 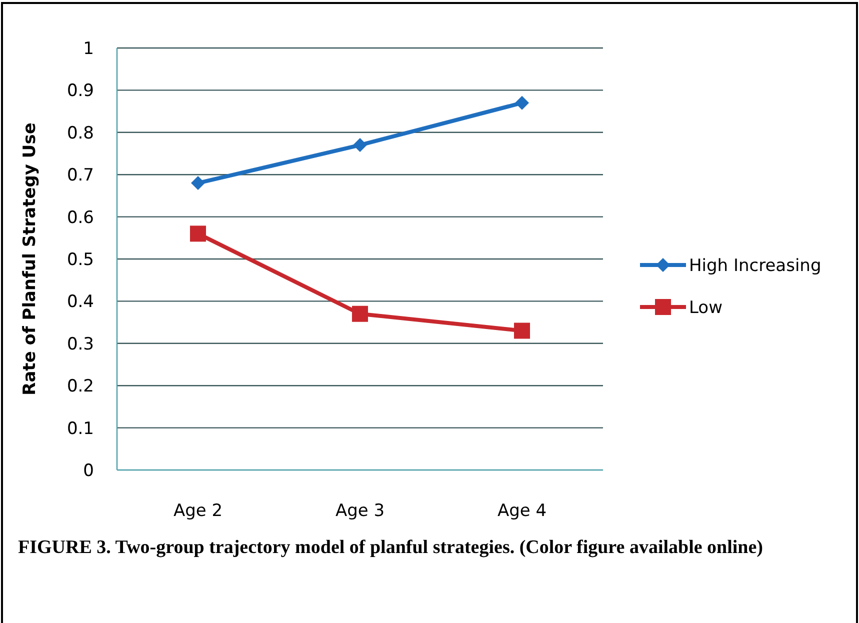 What do you see at coordinates (80, 176) in the screenshot?
I see `y-tick-label: 0.7` at bounding box center [80, 176].